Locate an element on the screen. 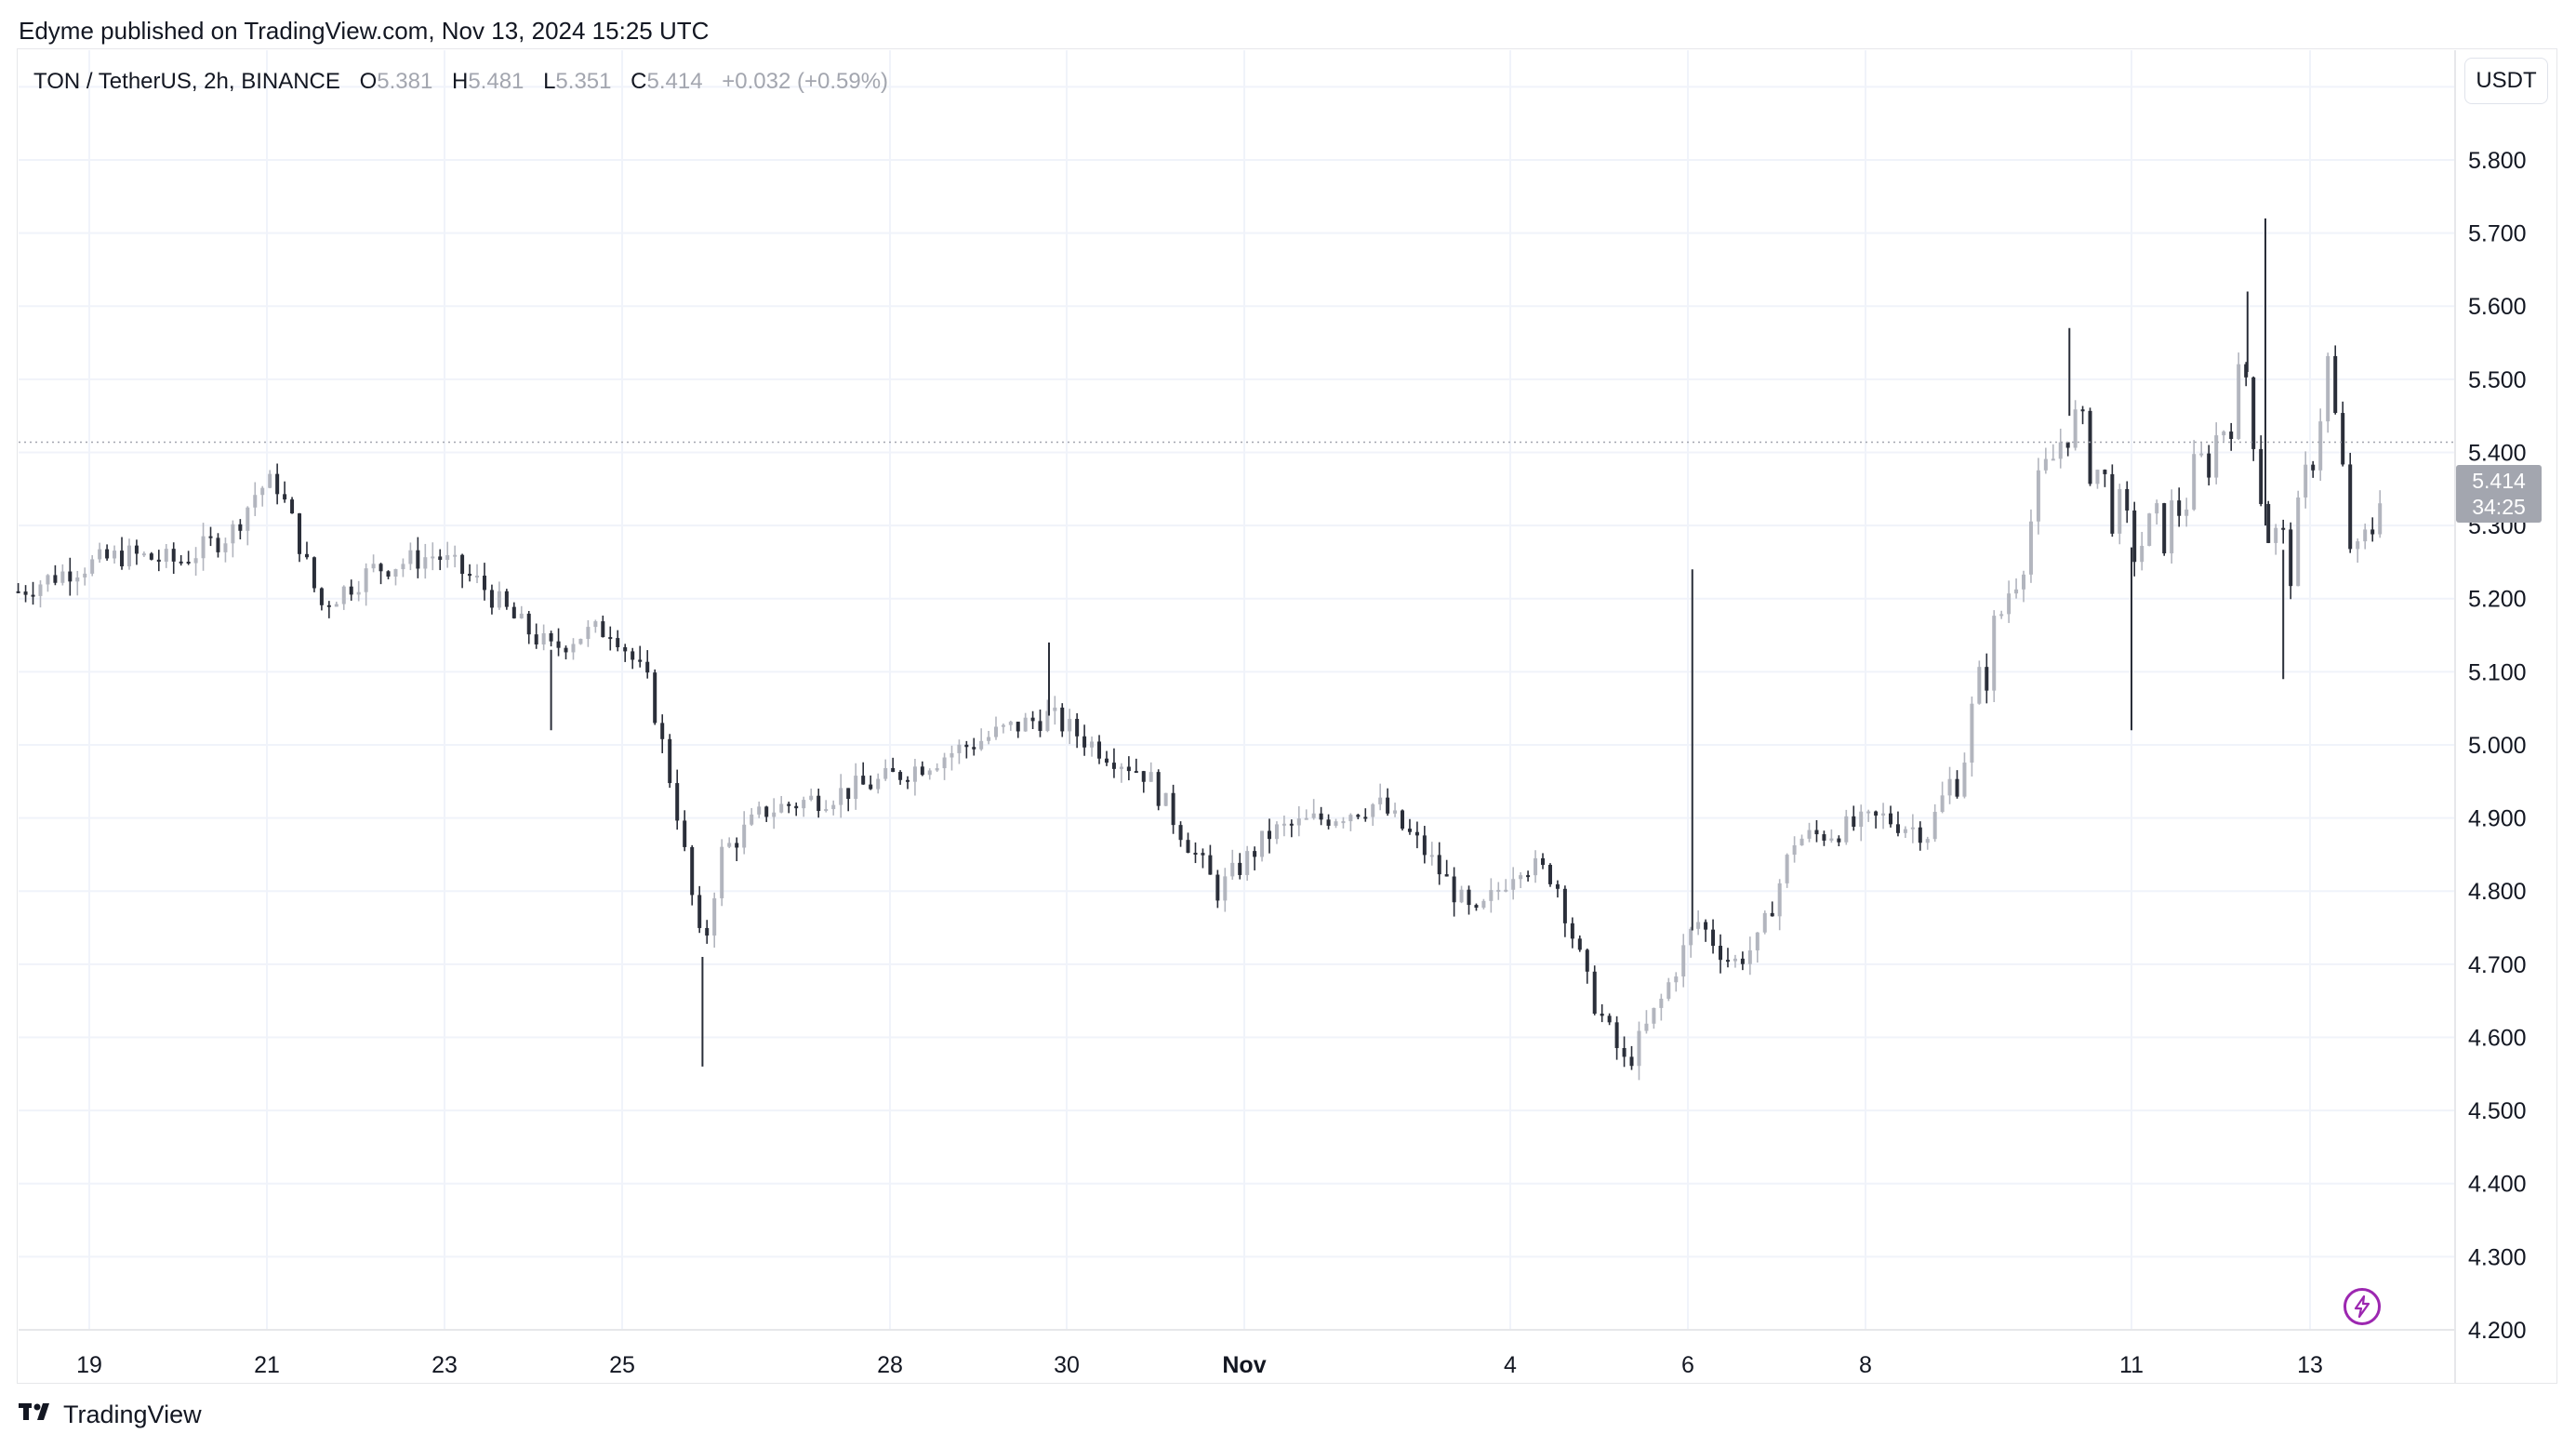 The width and height of the screenshot is (2576, 1447). x-tick-label: 19 is located at coordinates (89, 1365).